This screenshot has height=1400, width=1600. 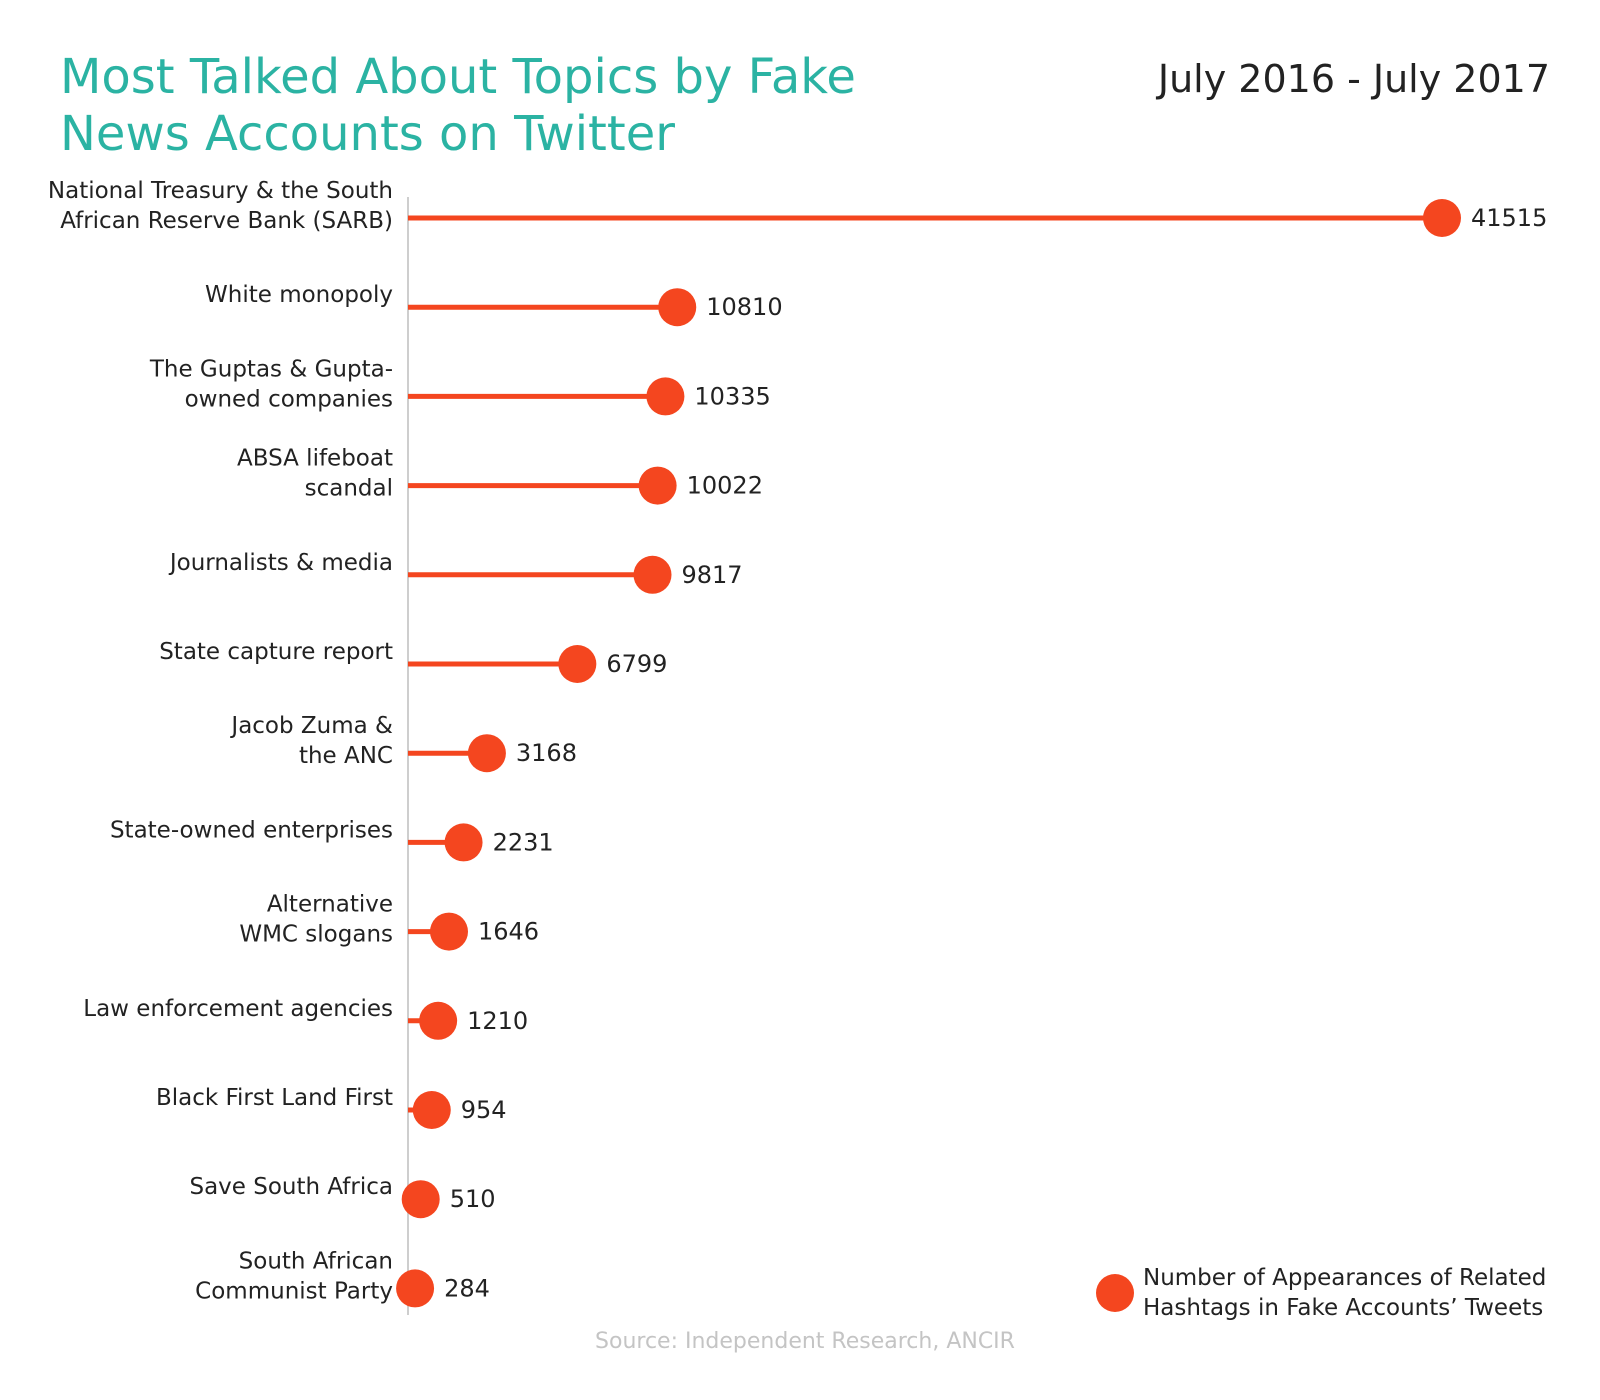 I want to click on dot-journalists-media, so click(x=652, y=574).